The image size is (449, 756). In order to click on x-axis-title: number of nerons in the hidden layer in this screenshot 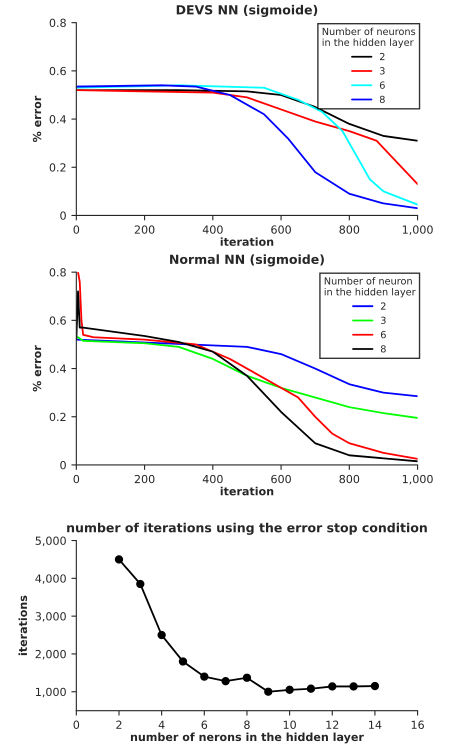, I will do `click(247, 738)`.